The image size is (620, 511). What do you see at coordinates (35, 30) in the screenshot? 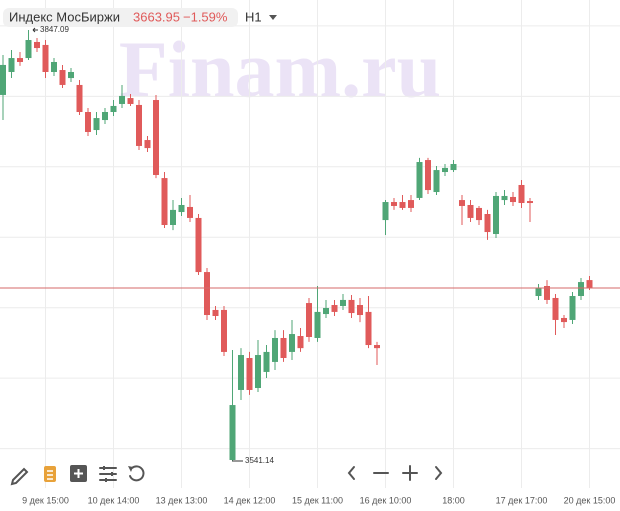
I see `max-arrow` at bounding box center [35, 30].